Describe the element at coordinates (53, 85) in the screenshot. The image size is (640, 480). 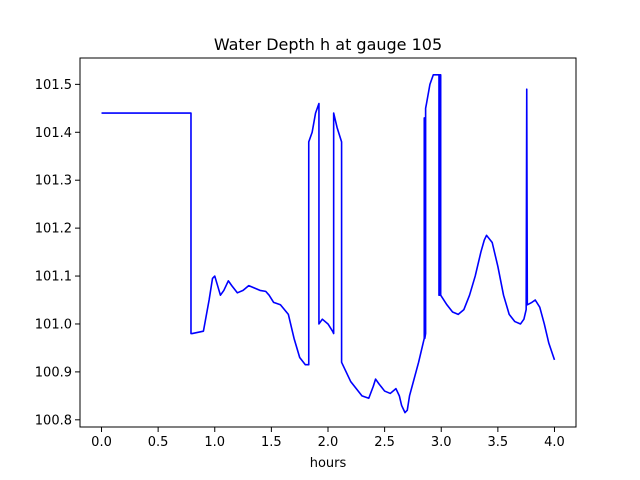
I see `y-tick-label: 101.5` at that location.